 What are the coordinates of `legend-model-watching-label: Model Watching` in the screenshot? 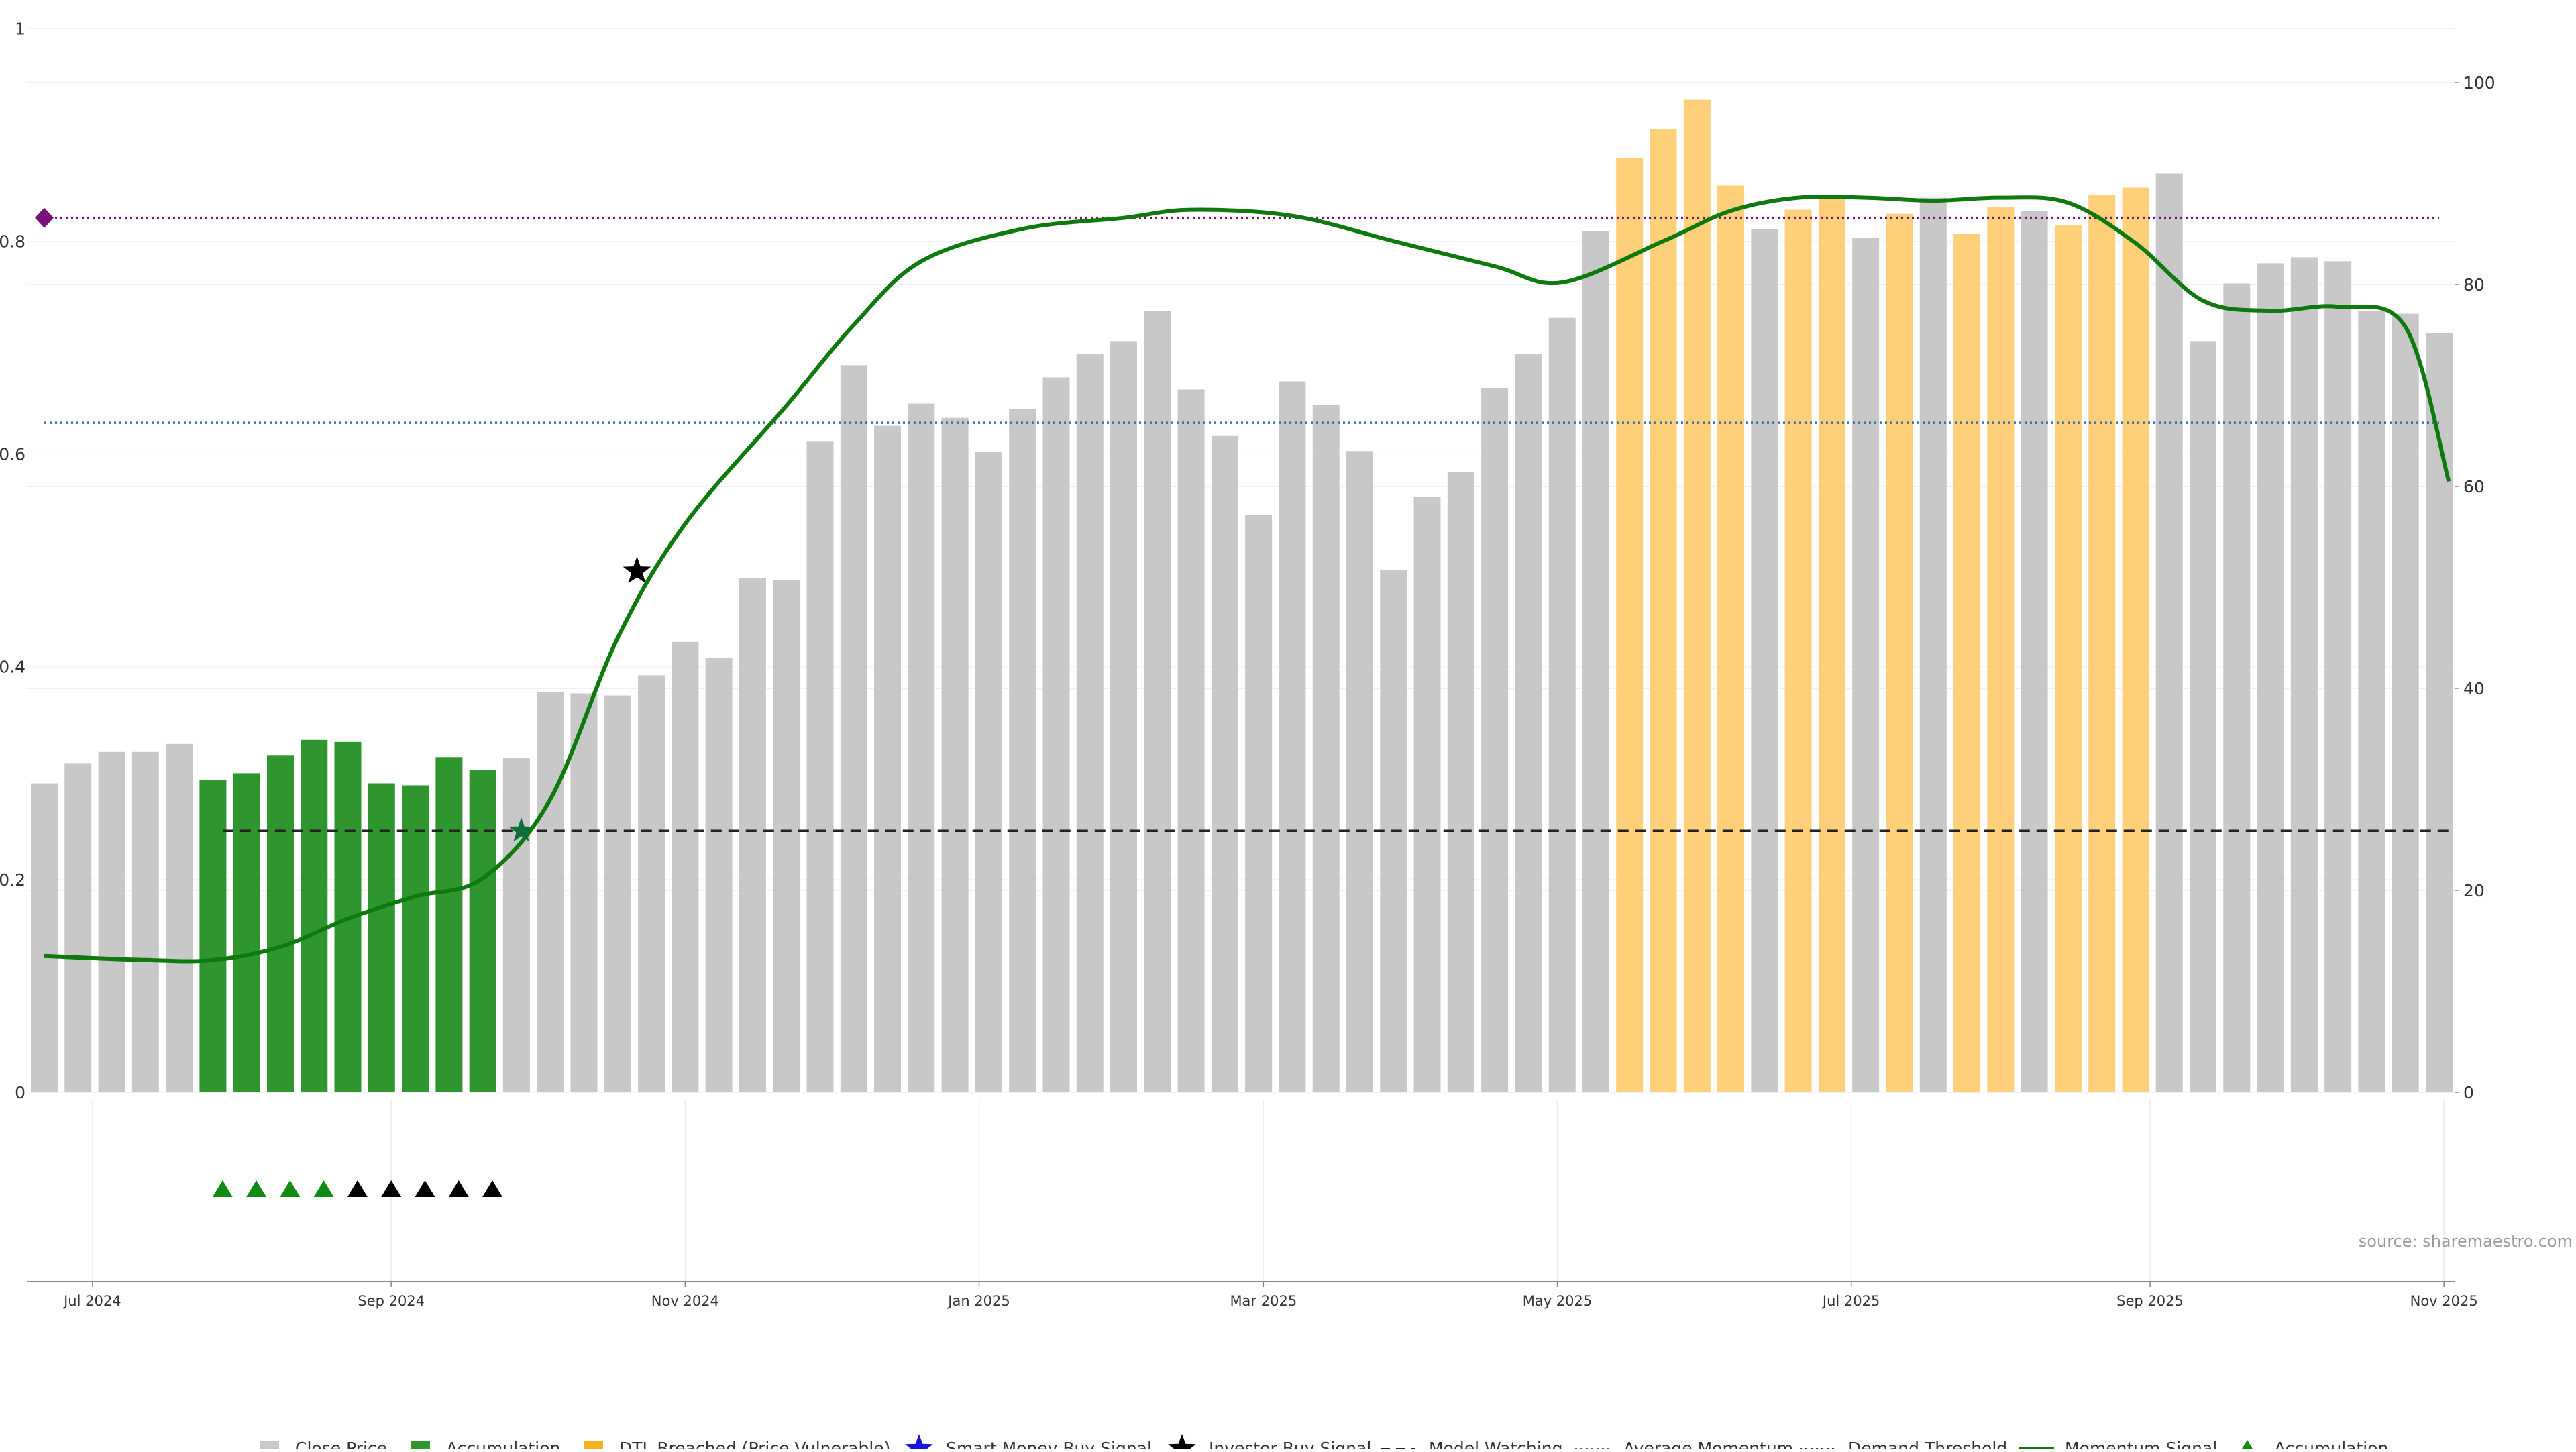 It's located at (1496, 1444).